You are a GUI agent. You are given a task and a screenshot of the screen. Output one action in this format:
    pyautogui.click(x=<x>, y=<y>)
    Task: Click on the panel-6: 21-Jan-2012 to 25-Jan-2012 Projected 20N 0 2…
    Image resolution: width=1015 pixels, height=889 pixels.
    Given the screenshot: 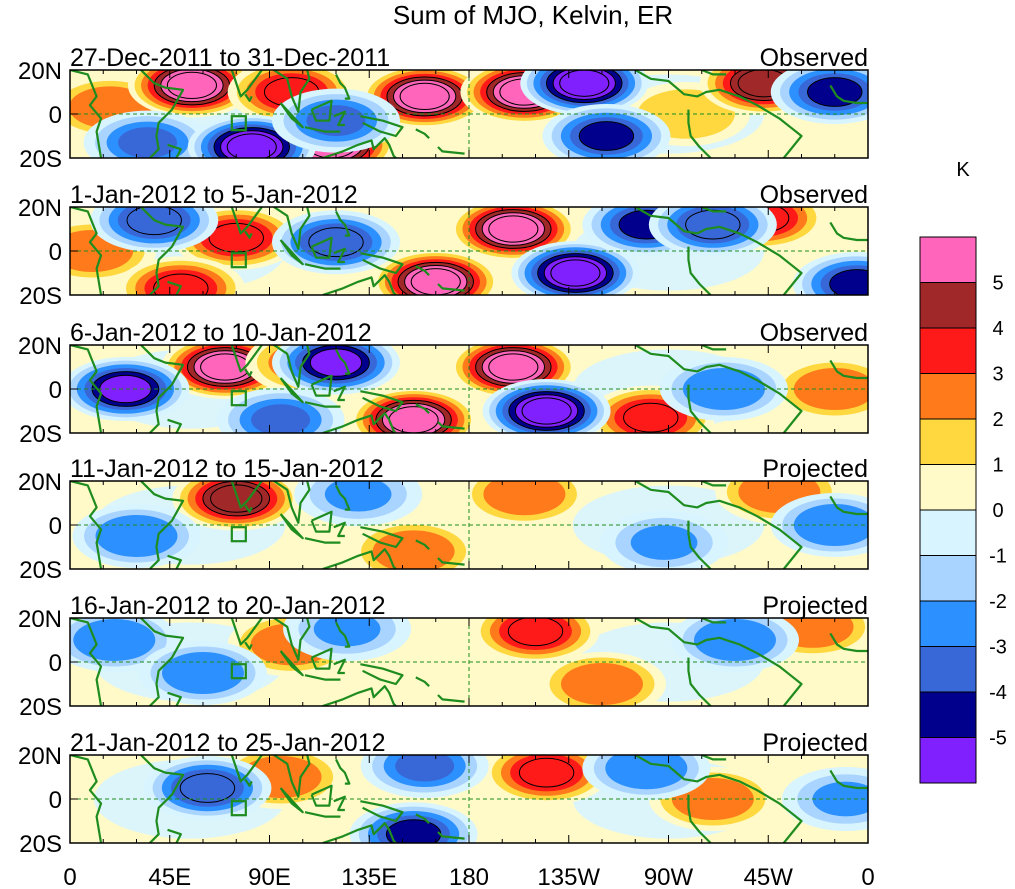 What is the action you would take?
    pyautogui.click(x=443, y=793)
    